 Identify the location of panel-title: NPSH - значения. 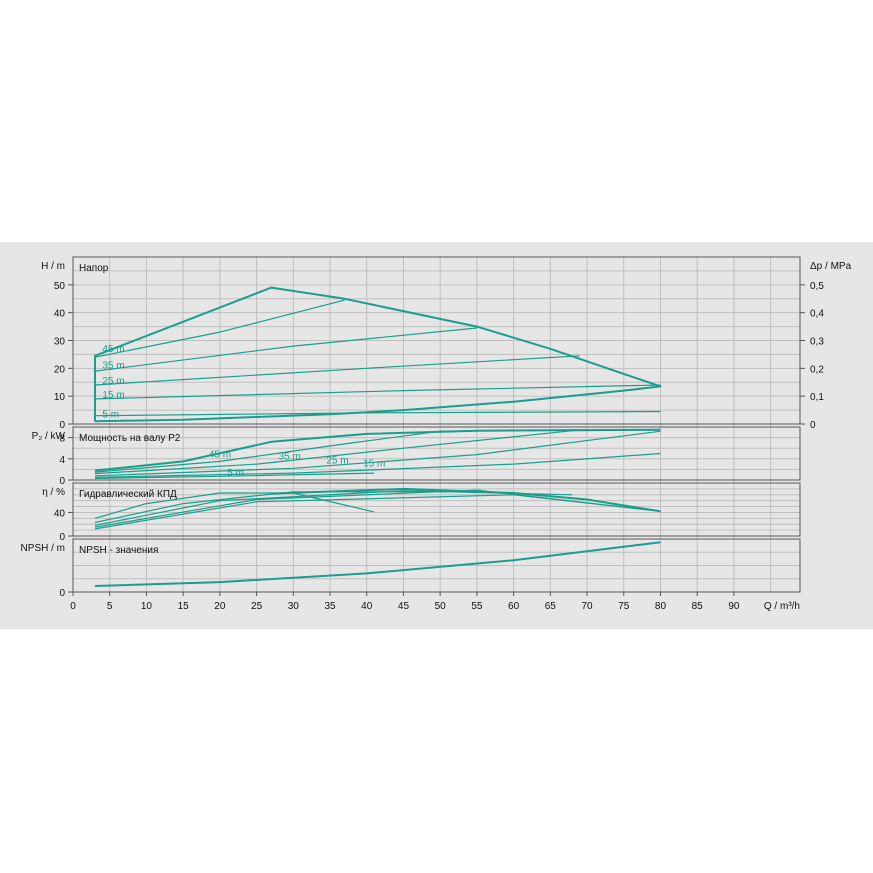
(118, 550).